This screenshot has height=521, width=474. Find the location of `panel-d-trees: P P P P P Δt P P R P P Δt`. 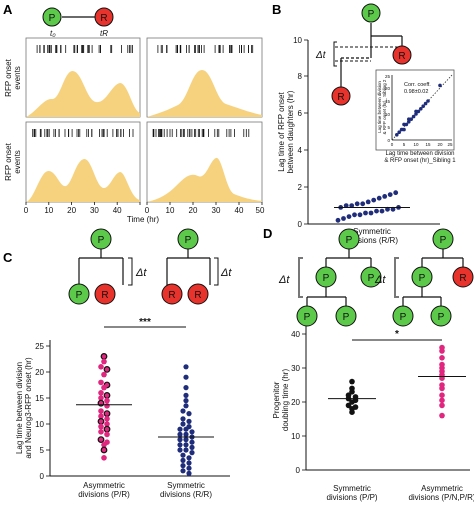

panel-d-trees: P P P P P Δt P P R P P Δt is located at coordinates (376, 277).